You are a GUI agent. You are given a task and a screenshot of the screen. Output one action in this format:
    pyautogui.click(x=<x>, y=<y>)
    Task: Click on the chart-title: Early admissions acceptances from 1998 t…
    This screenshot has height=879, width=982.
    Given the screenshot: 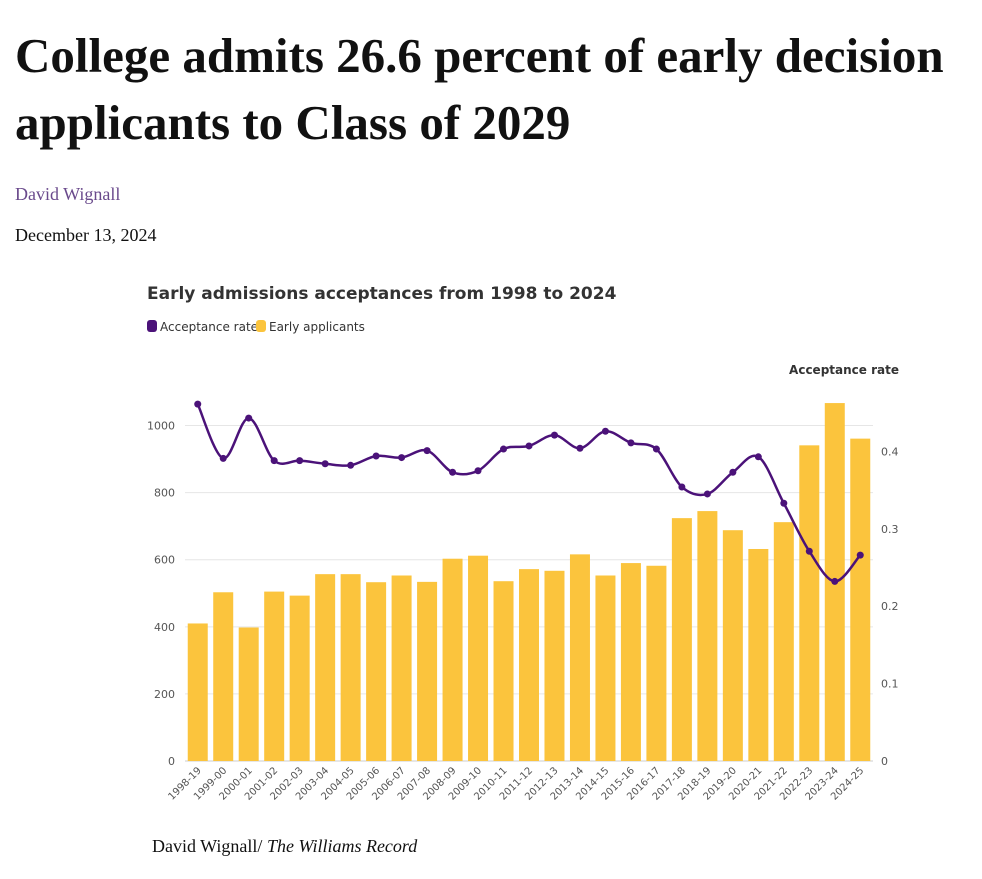 What is the action you would take?
    pyautogui.click(x=382, y=294)
    